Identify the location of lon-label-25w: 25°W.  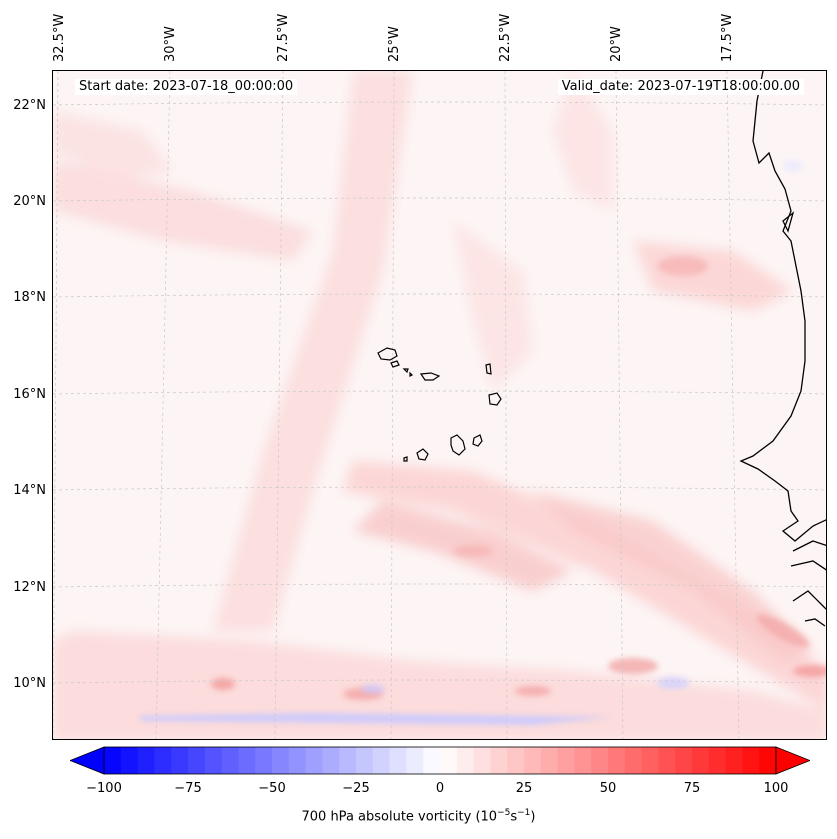
(394, 44).